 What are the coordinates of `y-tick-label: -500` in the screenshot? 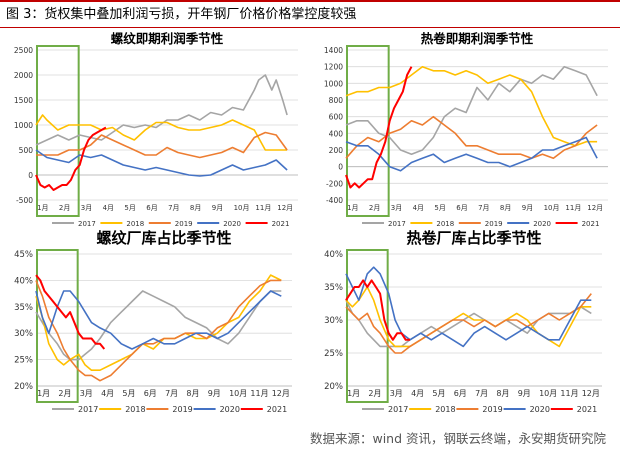 It's located at (24, 200).